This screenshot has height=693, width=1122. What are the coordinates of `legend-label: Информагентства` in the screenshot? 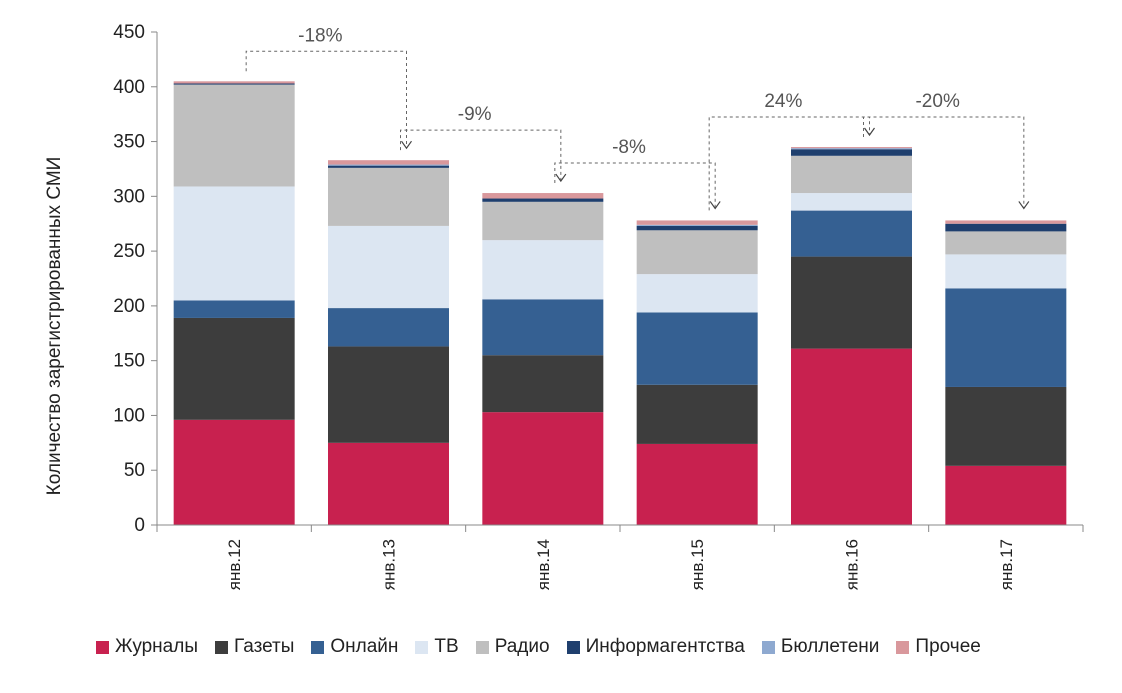 It's located at (665, 646).